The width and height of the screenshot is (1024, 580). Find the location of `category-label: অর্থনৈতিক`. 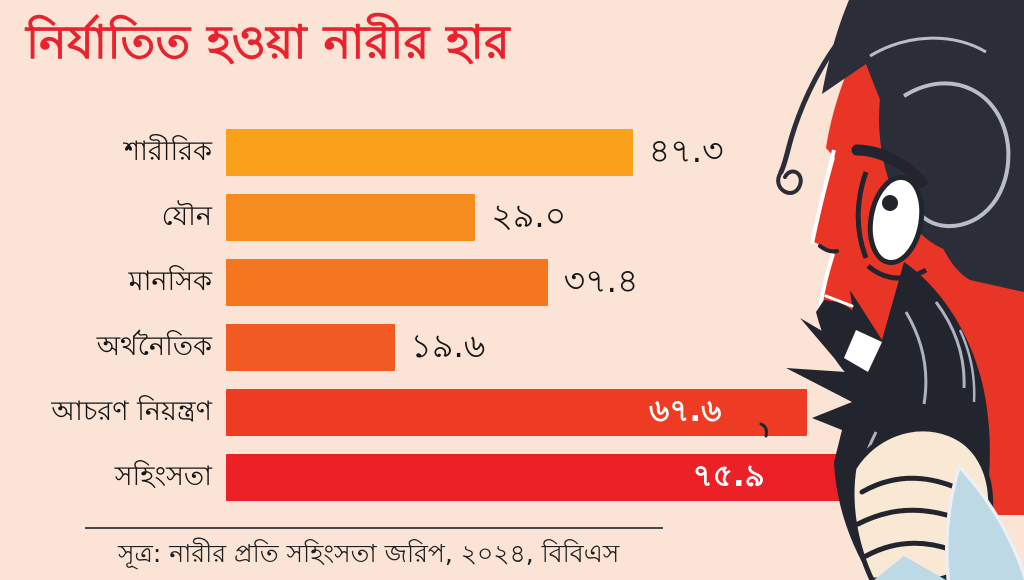

category-label: অর্থনৈতিক is located at coordinates (154, 347).